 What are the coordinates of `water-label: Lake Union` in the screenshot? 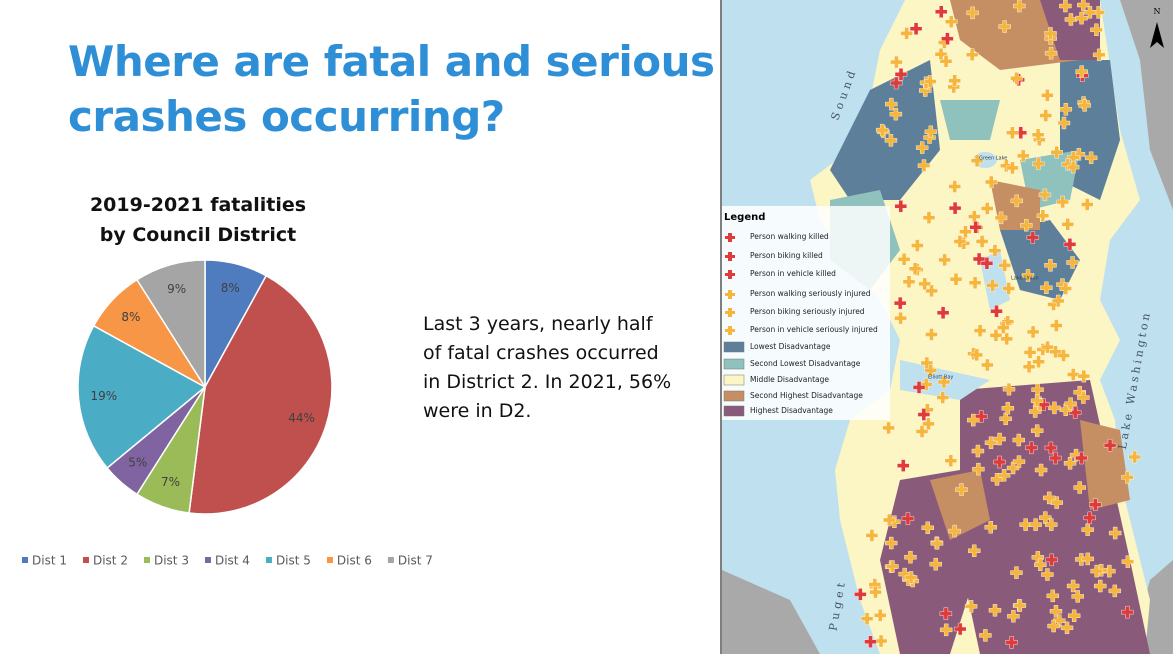 It's located at (1025, 279).